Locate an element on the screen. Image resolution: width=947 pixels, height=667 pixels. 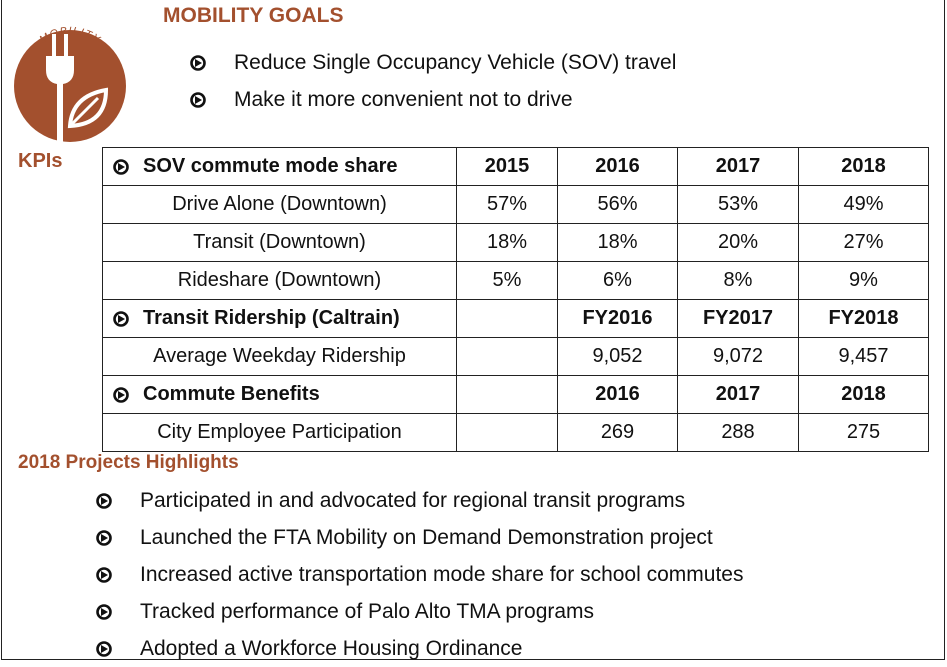
row-label: Drive Alone (Downtown) is located at coordinates (279, 204).